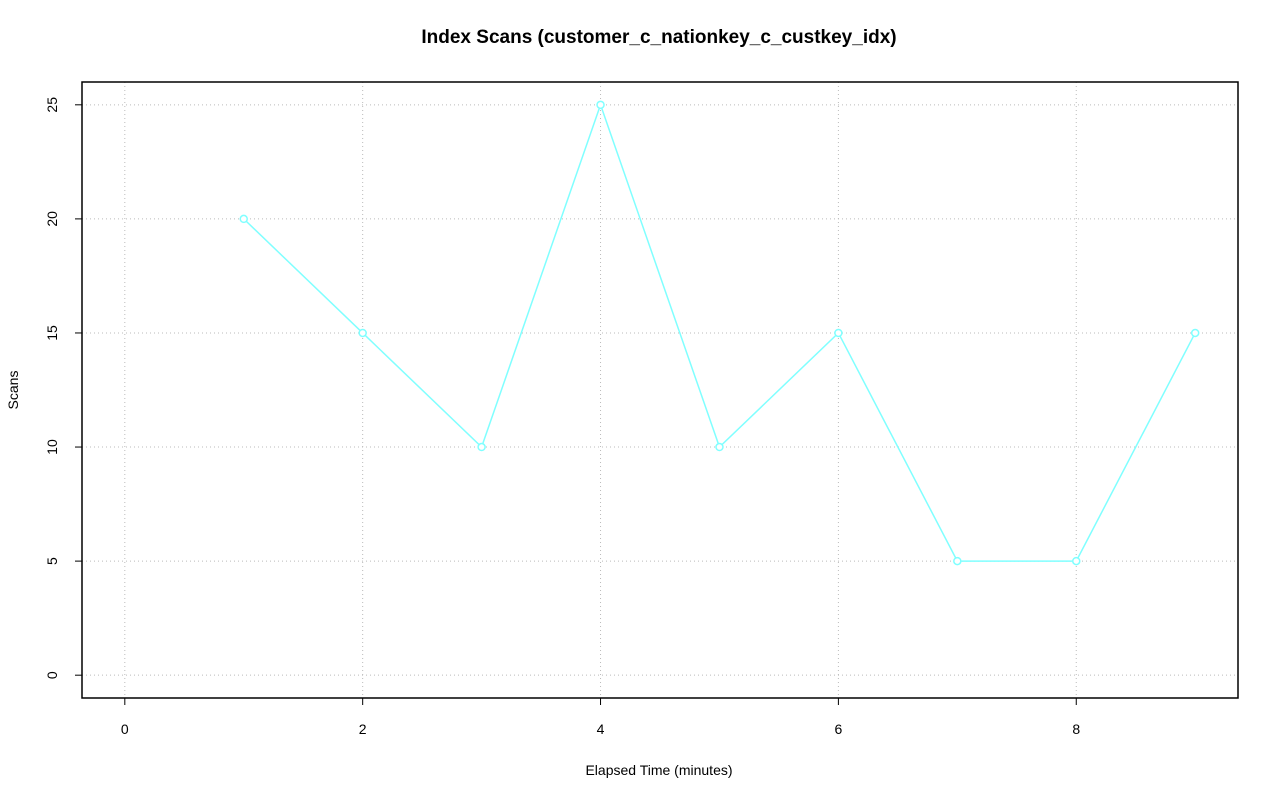  Describe the element at coordinates (601, 729) in the screenshot. I see `x-tick-label: 4` at that location.